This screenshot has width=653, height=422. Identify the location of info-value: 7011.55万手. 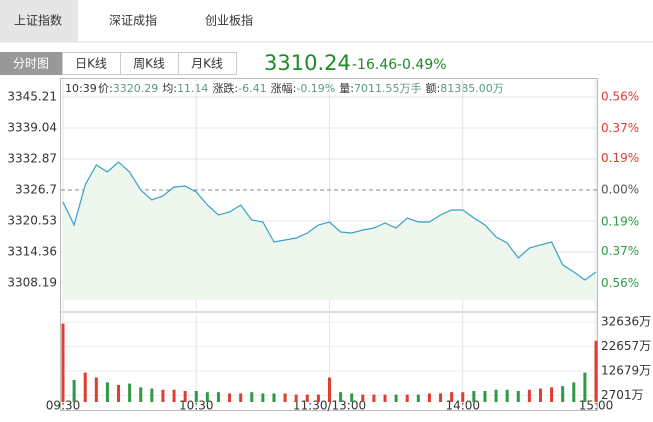
(388, 88).